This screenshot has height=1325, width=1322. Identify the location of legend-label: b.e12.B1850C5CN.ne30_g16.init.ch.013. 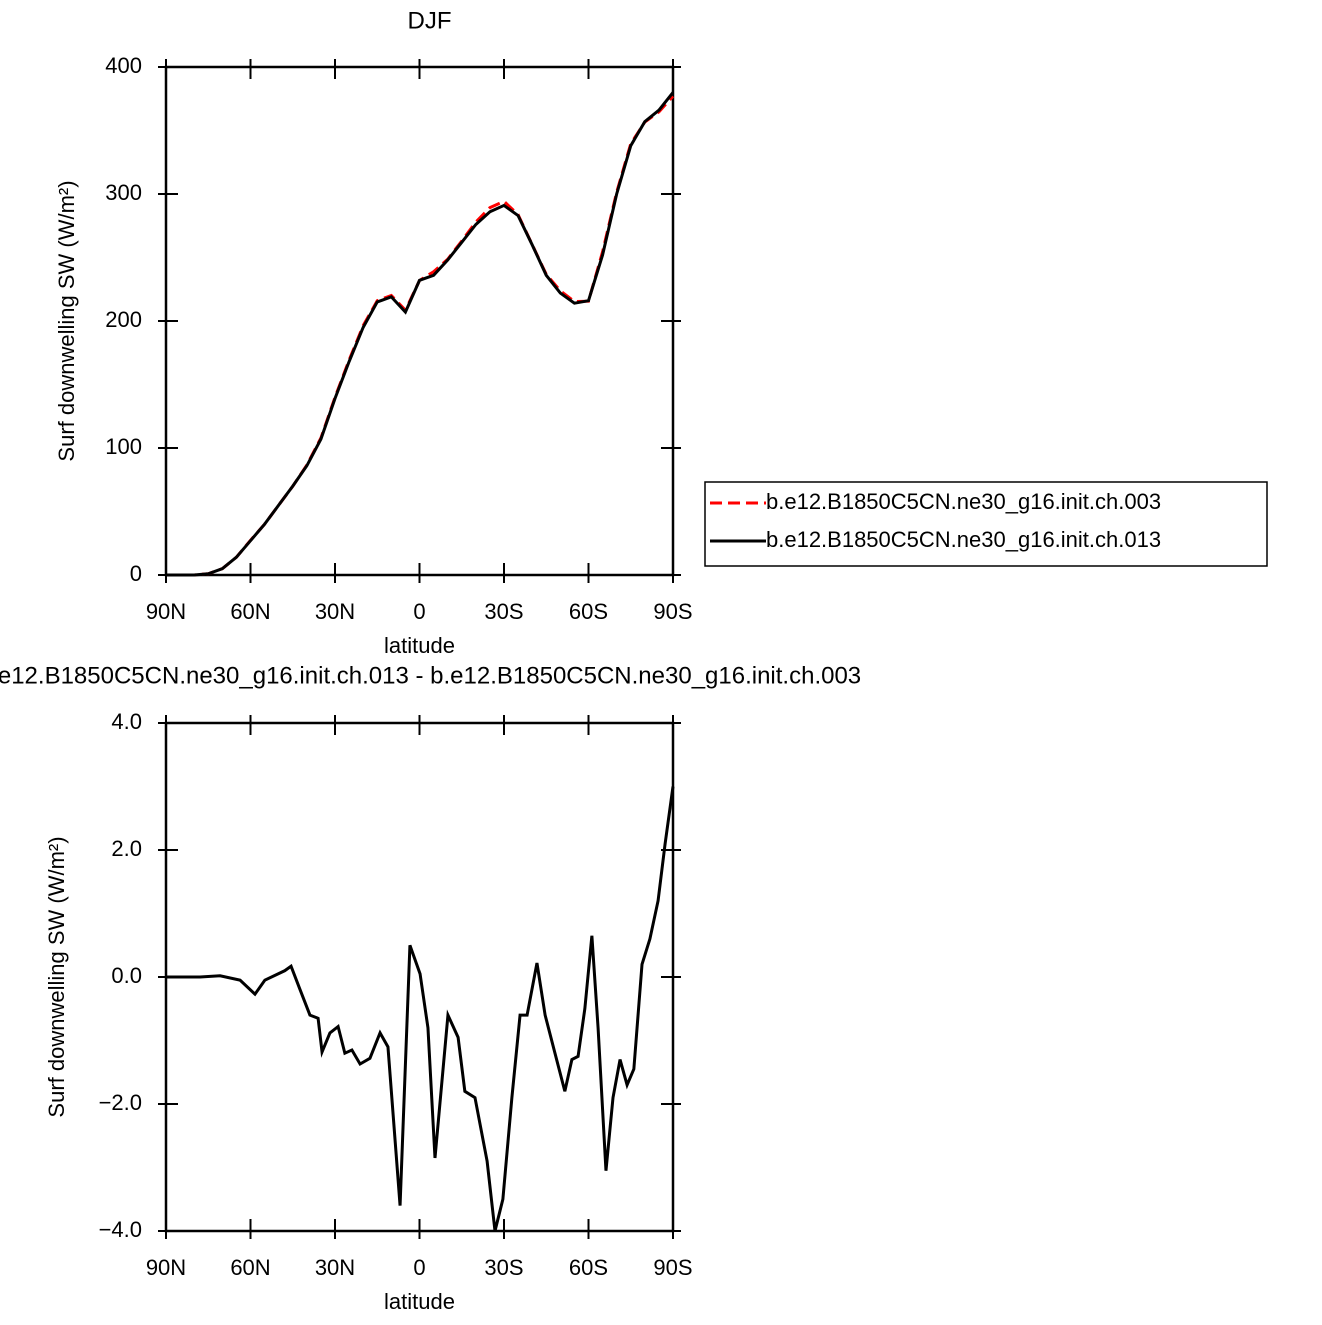
(963, 539).